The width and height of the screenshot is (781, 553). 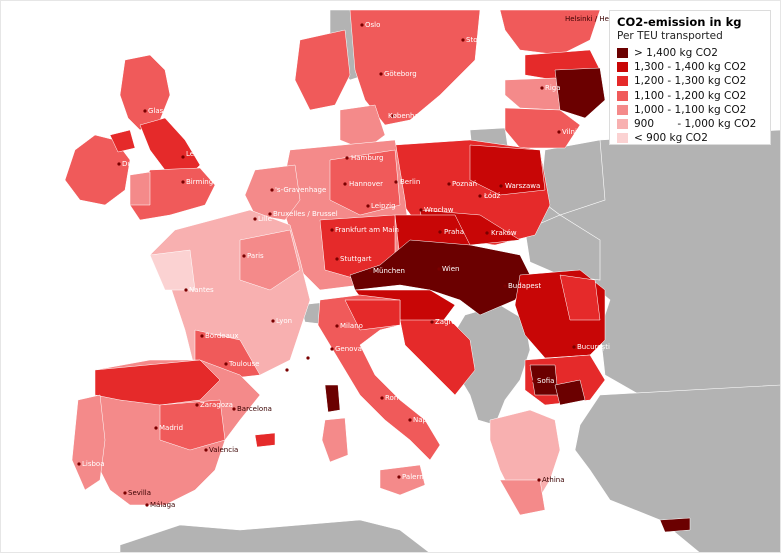 What do you see at coordinates (389, 271) in the screenshot?
I see `city-label: München` at bounding box center [389, 271].